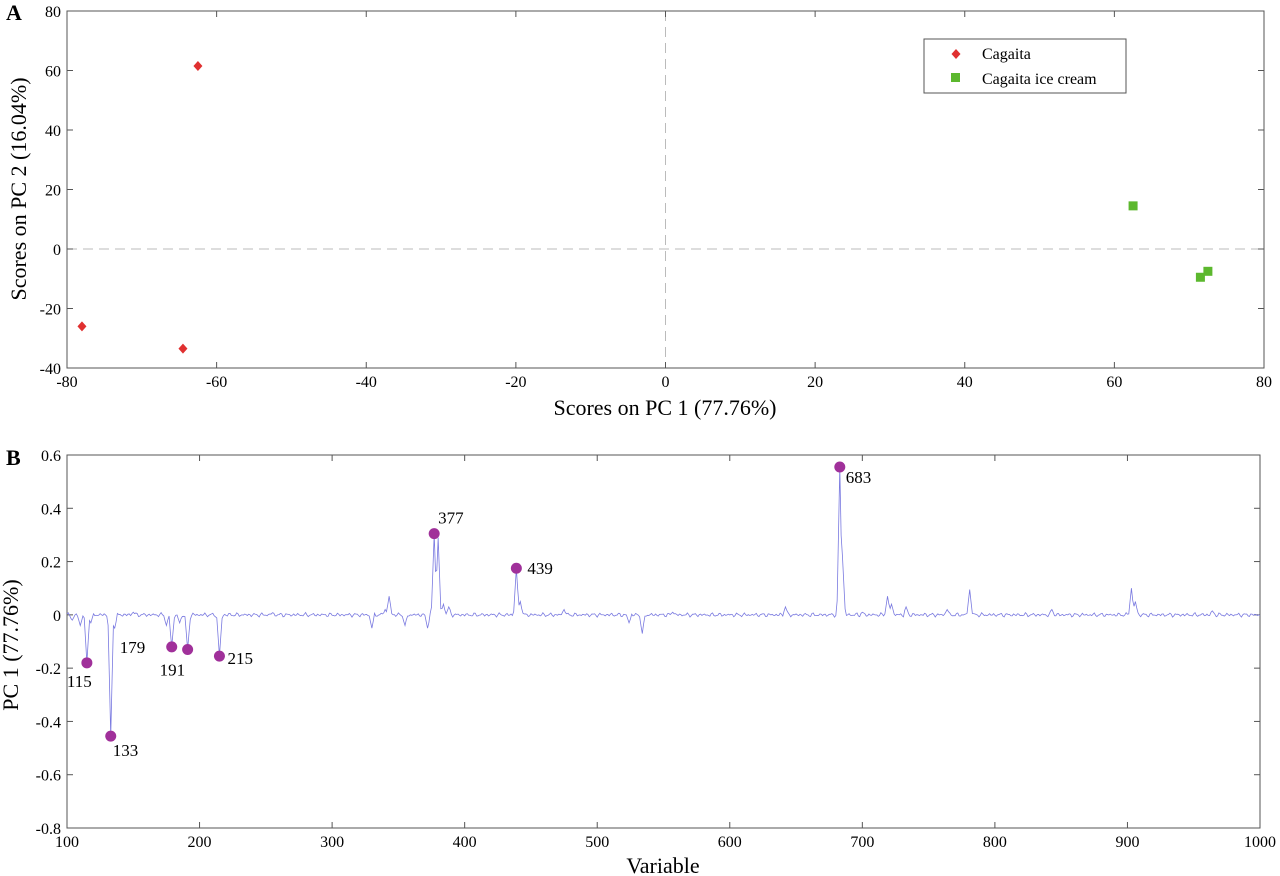 This screenshot has height=876, width=1280. Describe the element at coordinates (955, 77) in the screenshot. I see `legend-square-marker` at that location.